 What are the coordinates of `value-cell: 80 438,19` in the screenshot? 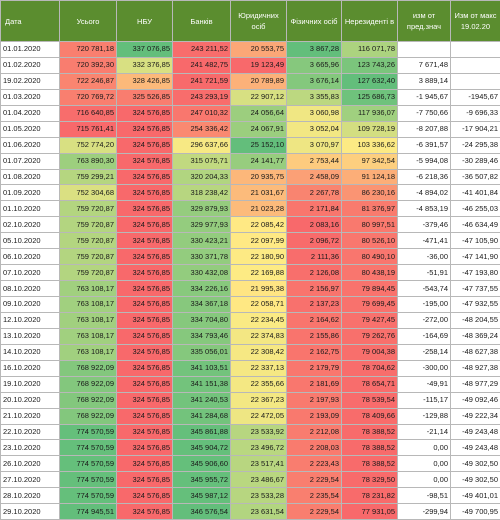 It's located at (370, 273).